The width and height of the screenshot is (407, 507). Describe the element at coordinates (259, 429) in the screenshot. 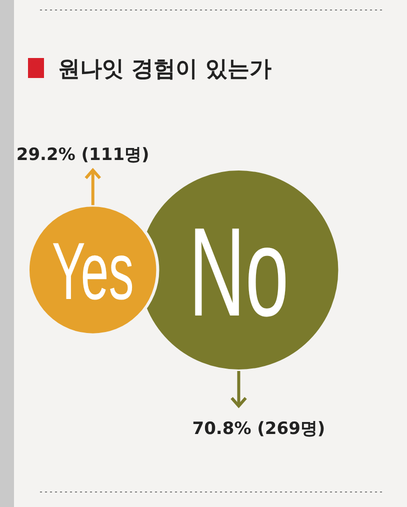

I see `data-label: 70.8% (269명)` at that location.